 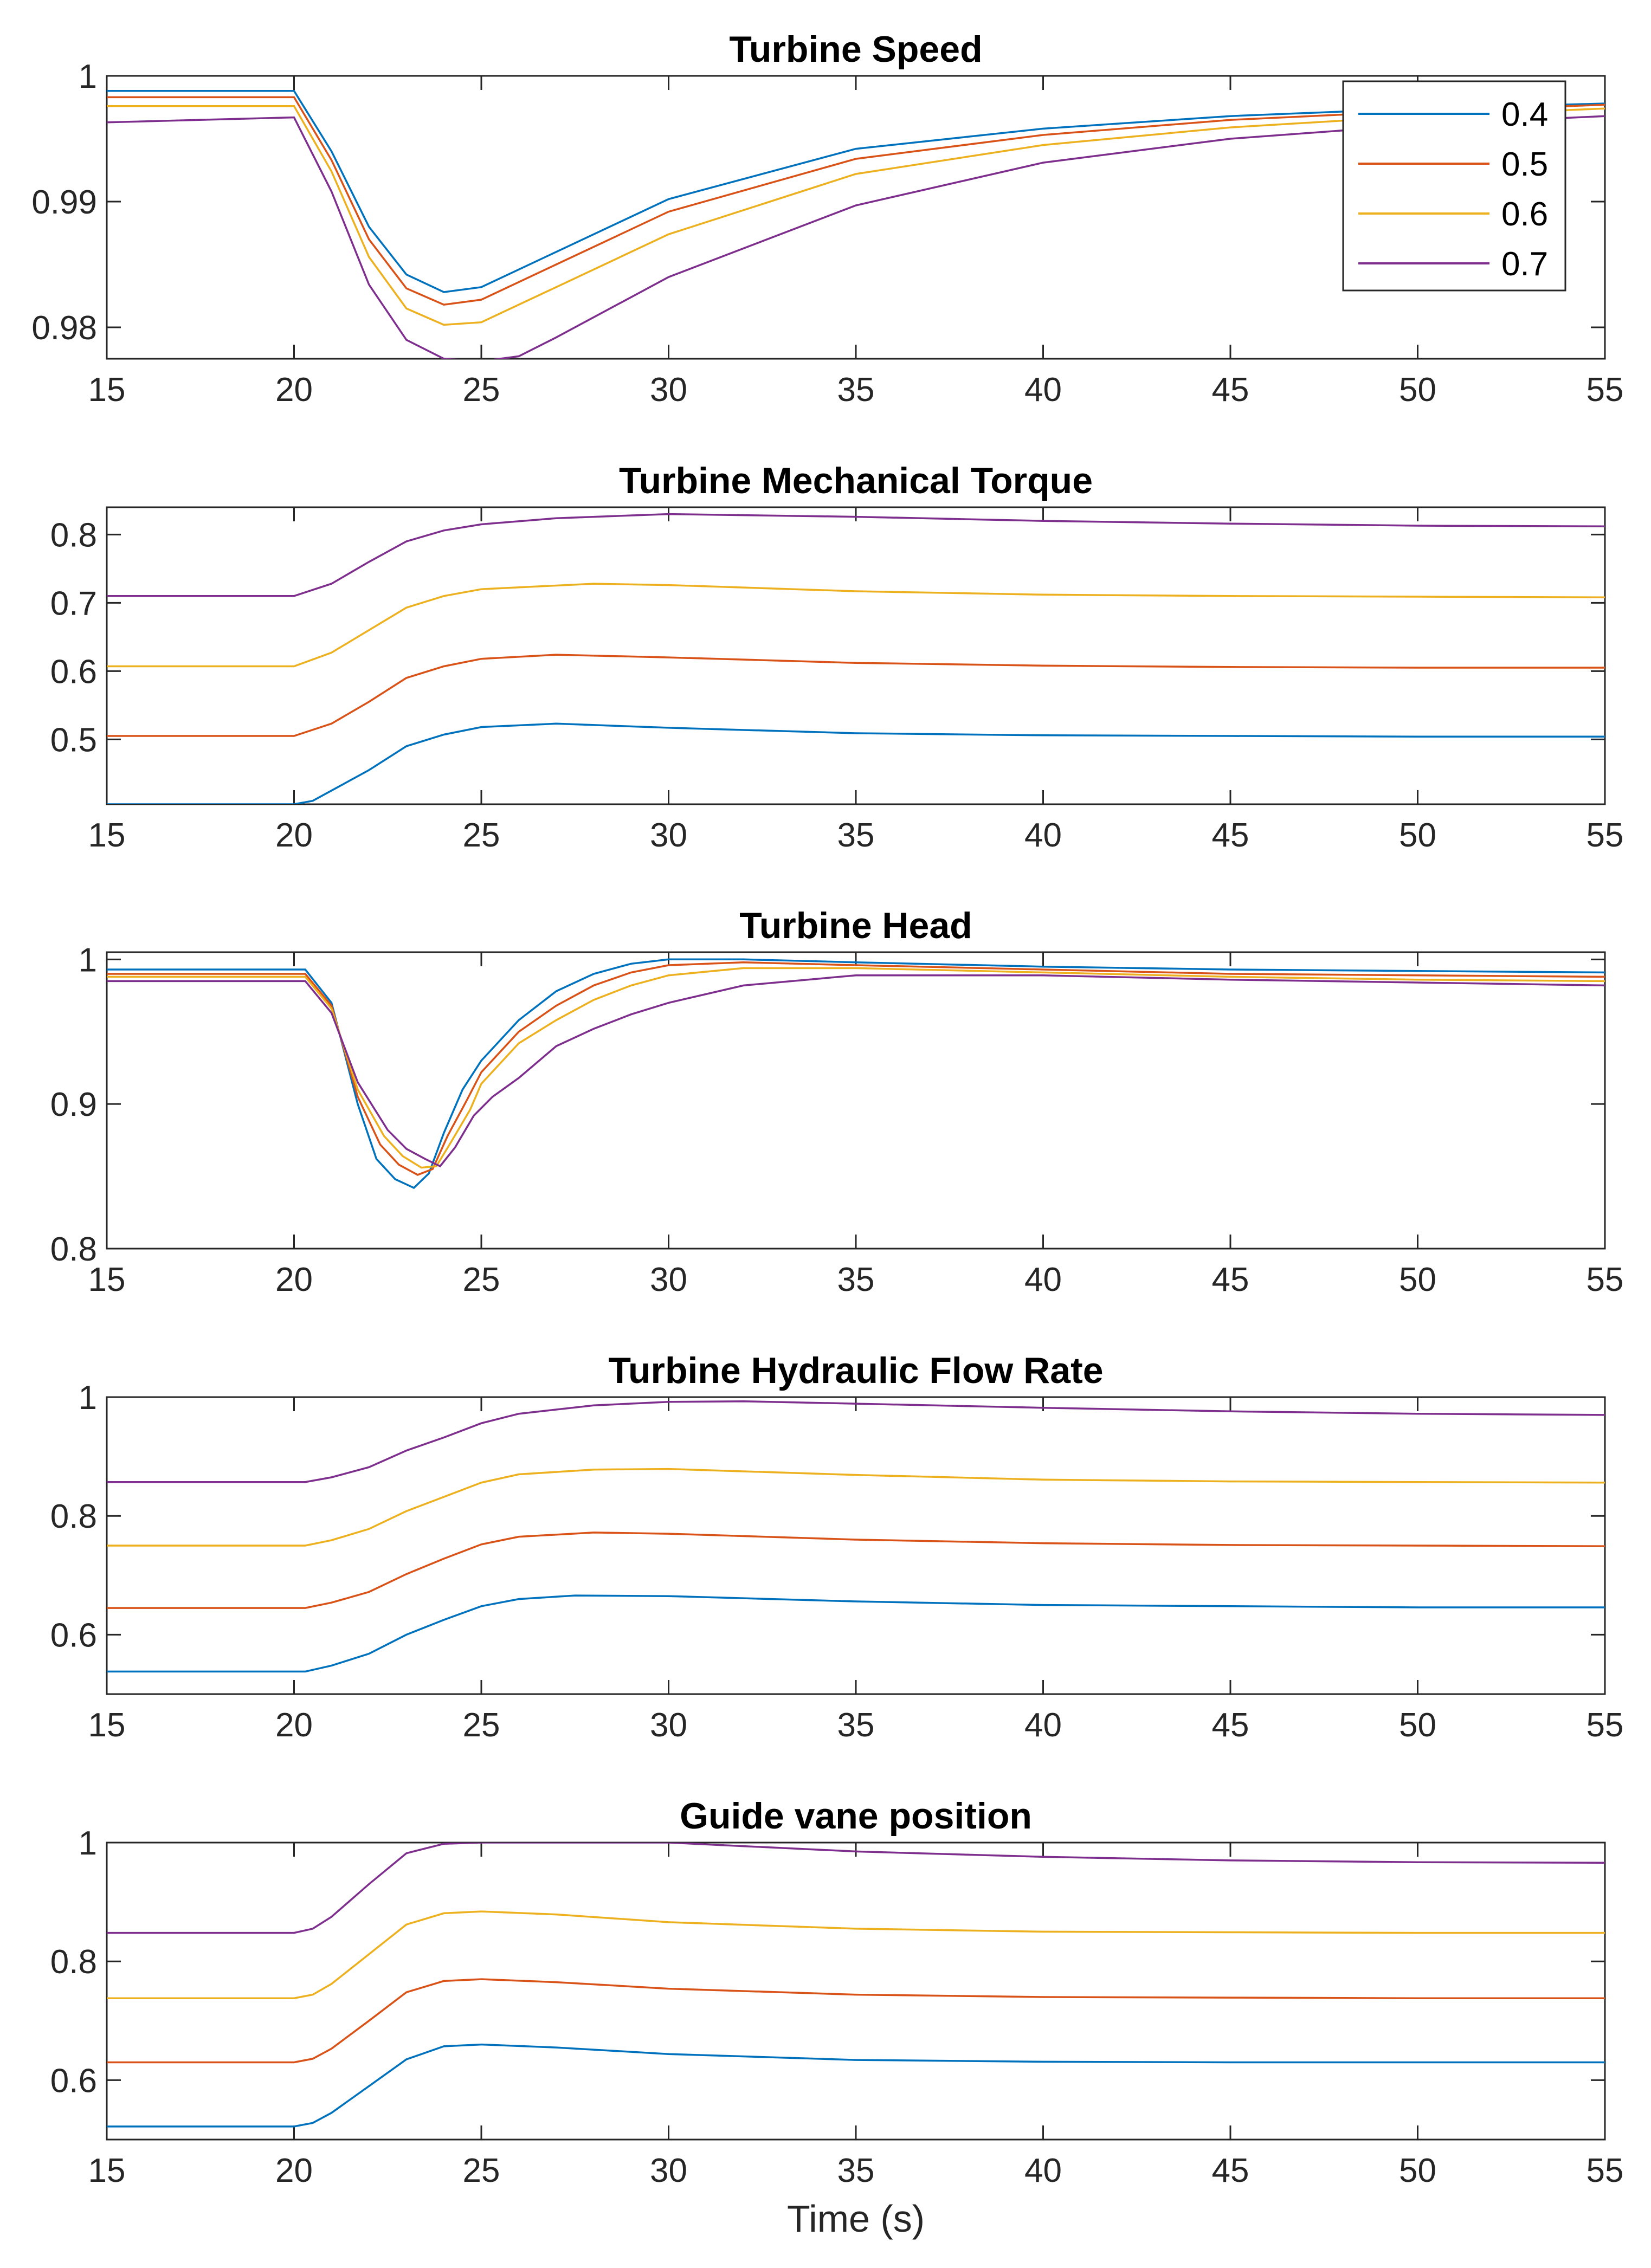 I want to click on legend-label: 0.6, so click(x=1524, y=215).